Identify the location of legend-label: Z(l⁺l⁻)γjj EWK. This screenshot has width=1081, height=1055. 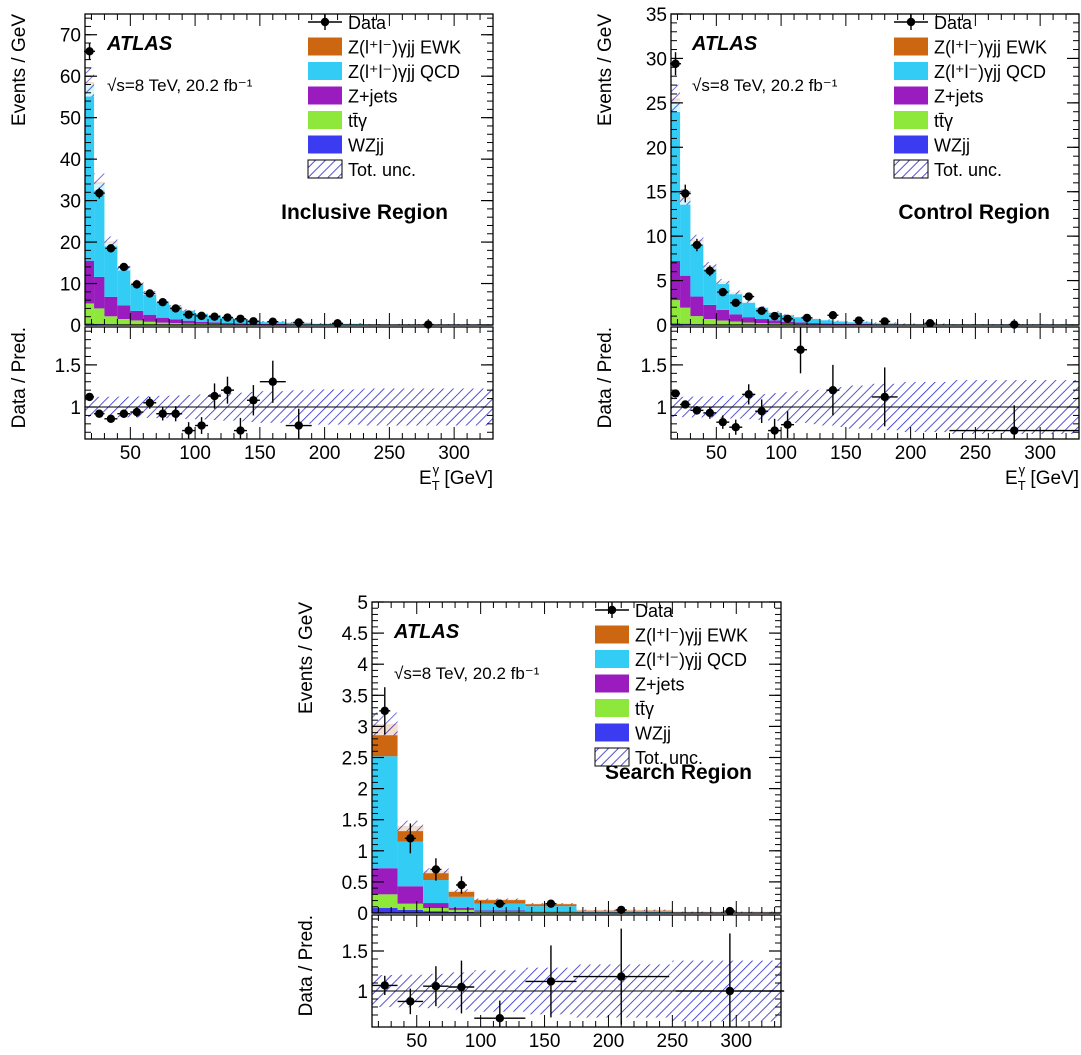
(691, 636).